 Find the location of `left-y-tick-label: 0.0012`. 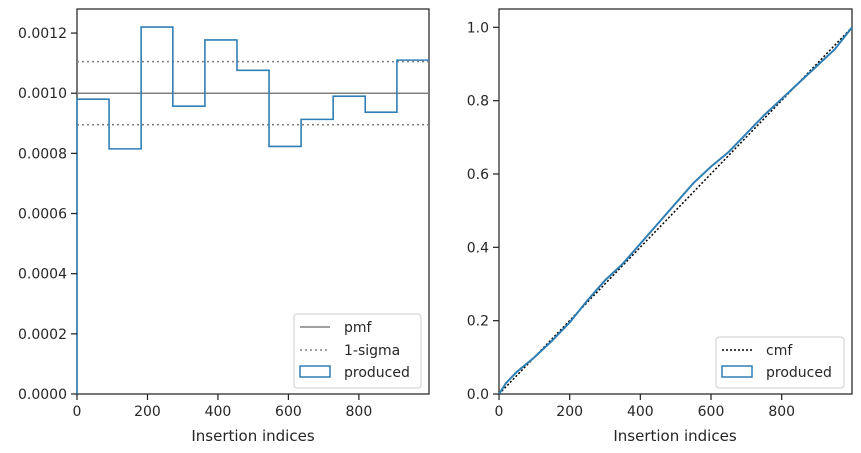

left-y-tick-label: 0.0012 is located at coordinates (42, 34).